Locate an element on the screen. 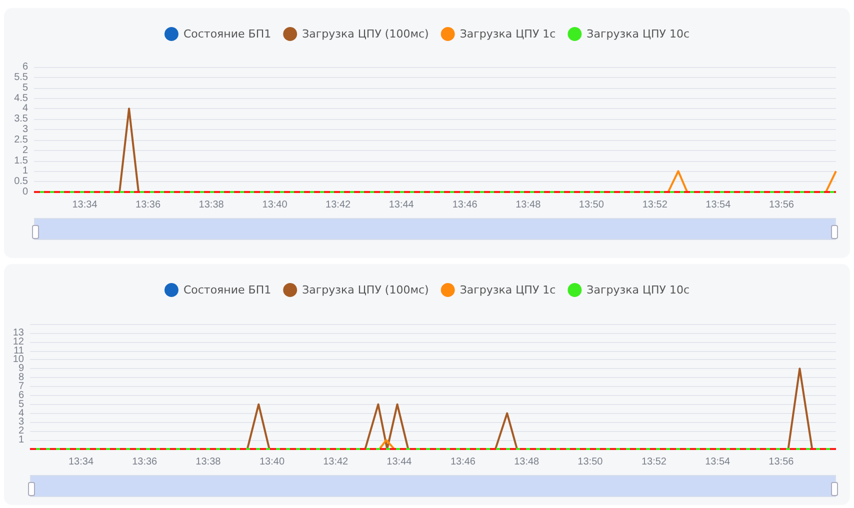  y-tick-label: 5.5 is located at coordinates (21, 77).